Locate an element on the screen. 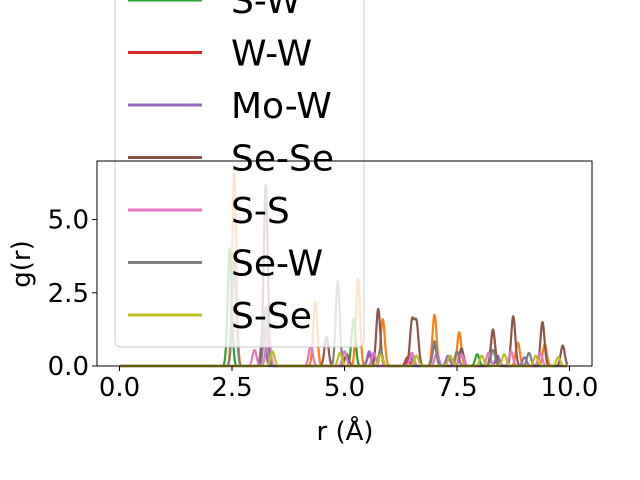 This screenshot has width=640, height=480. legend-label: Mo-W is located at coordinates (281, 106).